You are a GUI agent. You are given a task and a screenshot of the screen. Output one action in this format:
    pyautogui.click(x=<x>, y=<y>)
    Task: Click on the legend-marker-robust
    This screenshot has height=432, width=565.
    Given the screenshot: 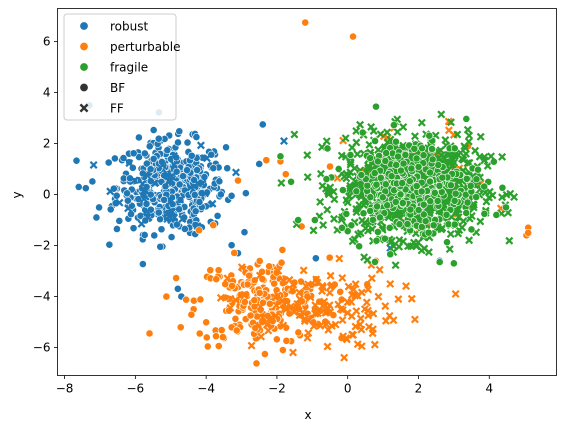 What is the action you would take?
    pyautogui.click(x=84, y=26)
    